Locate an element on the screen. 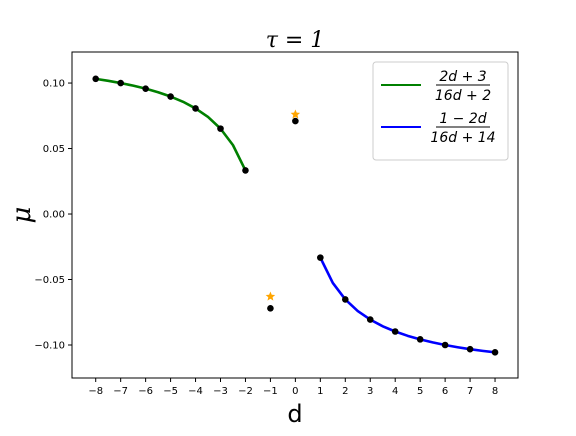  x-tick-label: 1 is located at coordinates (320, 391).